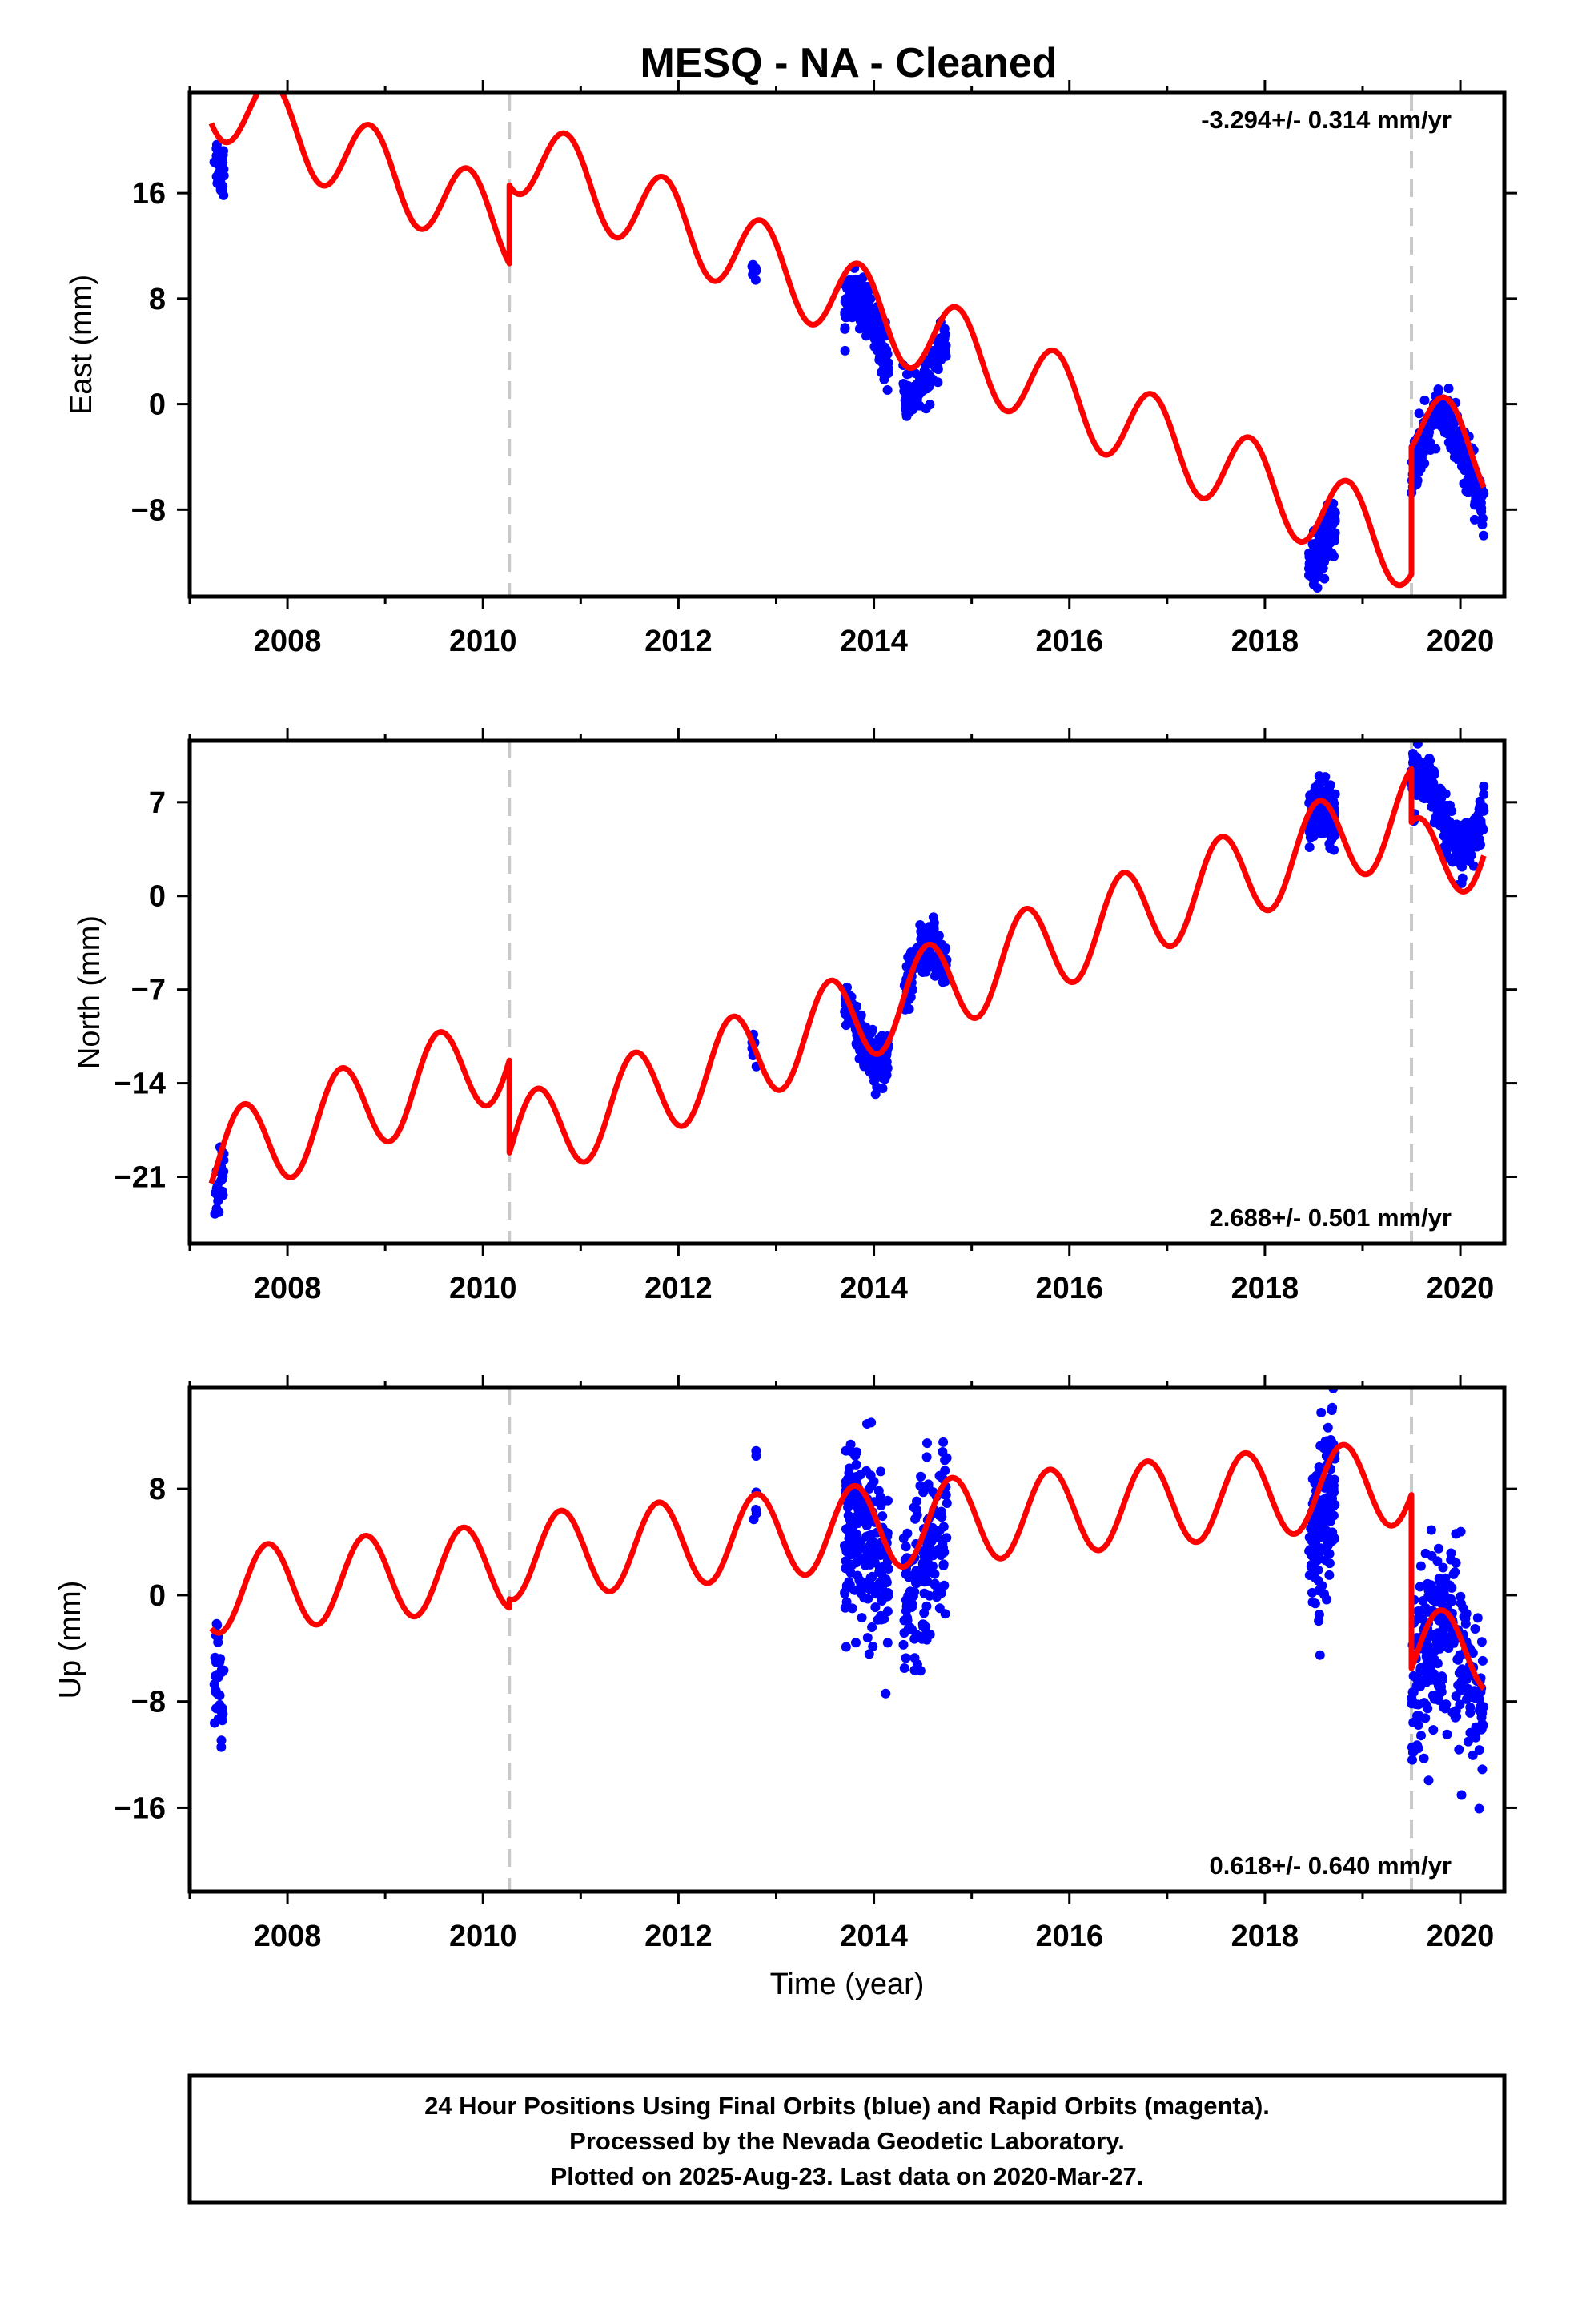 This screenshot has width=1582, height=2324. What do you see at coordinates (1461, 1936) in the screenshot?
I see `x-tick-label: 2020` at bounding box center [1461, 1936].